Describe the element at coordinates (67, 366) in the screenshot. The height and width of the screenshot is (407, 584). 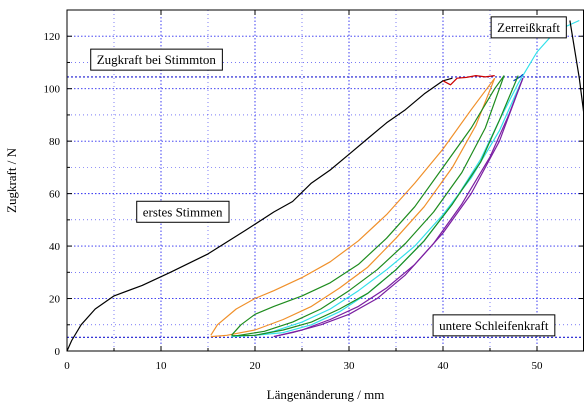
I see `x-tick-label: 0` at that location.